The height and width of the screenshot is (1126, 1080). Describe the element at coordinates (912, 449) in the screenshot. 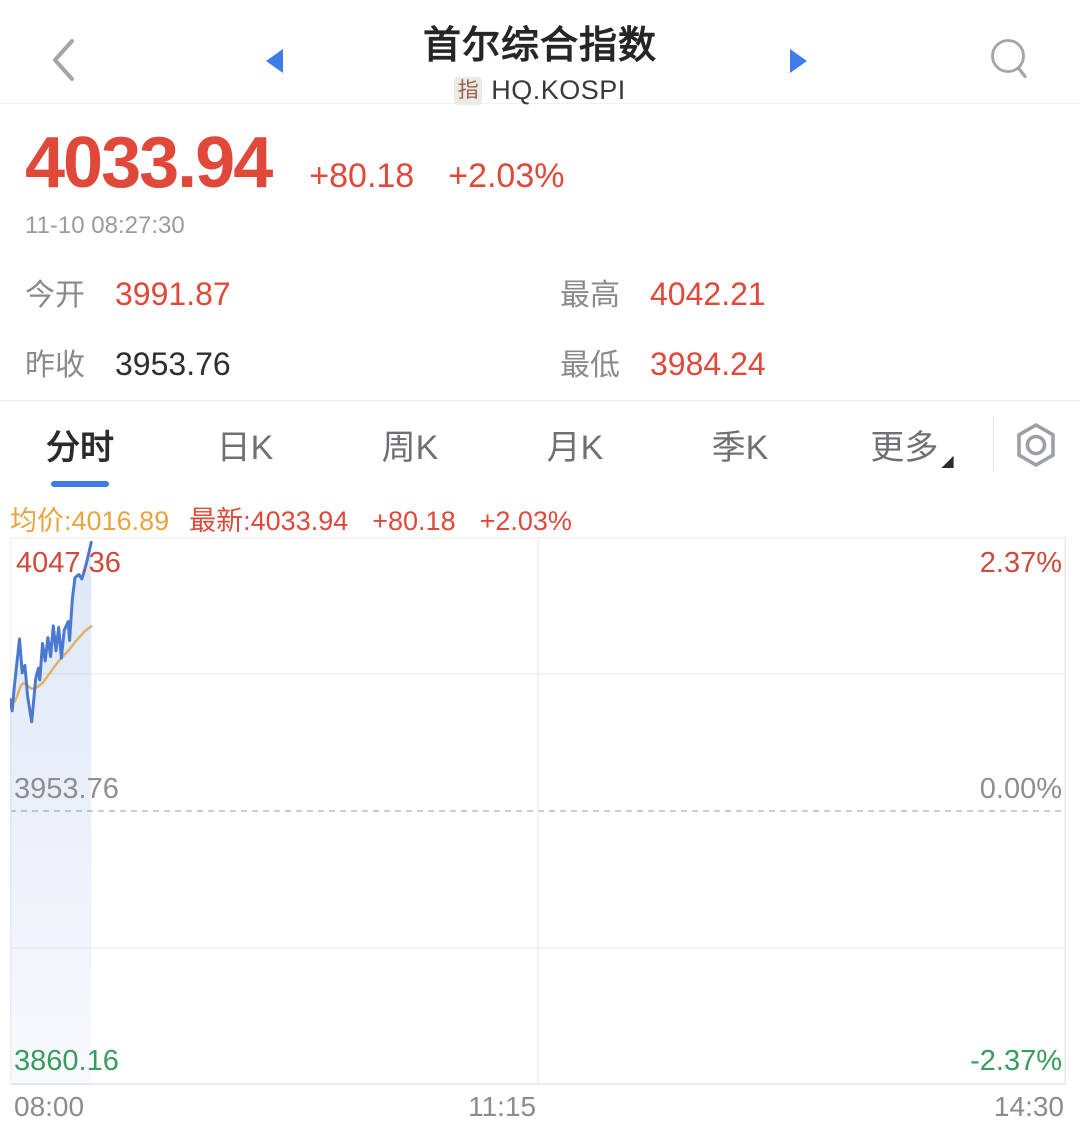

I see `tab-more: 更多 ◢` at that location.